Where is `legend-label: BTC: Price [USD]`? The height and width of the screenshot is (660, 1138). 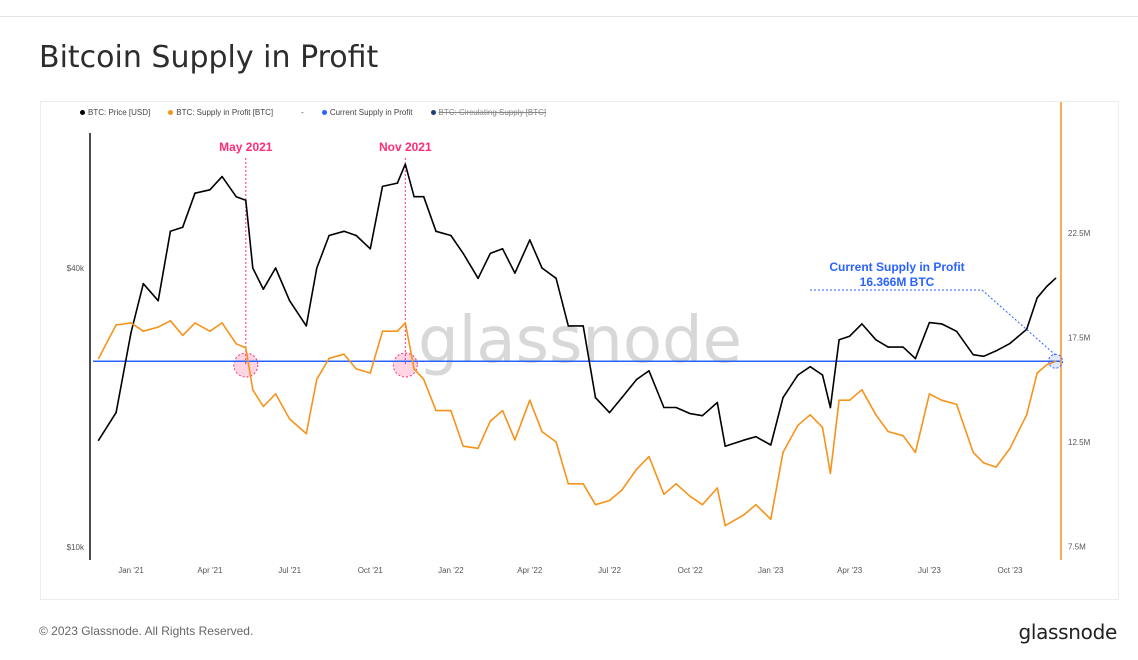
legend-label: BTC: Price [USD] is located at coordinates (119, 112).